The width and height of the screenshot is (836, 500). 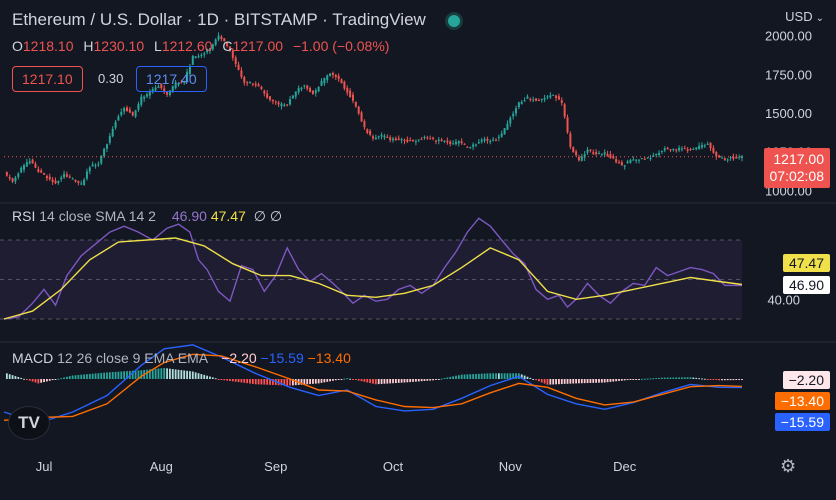 What do you see at coordinates (453, 20) in the screenshot?
I see `market-status-icon` at bounding box center [453, 20].